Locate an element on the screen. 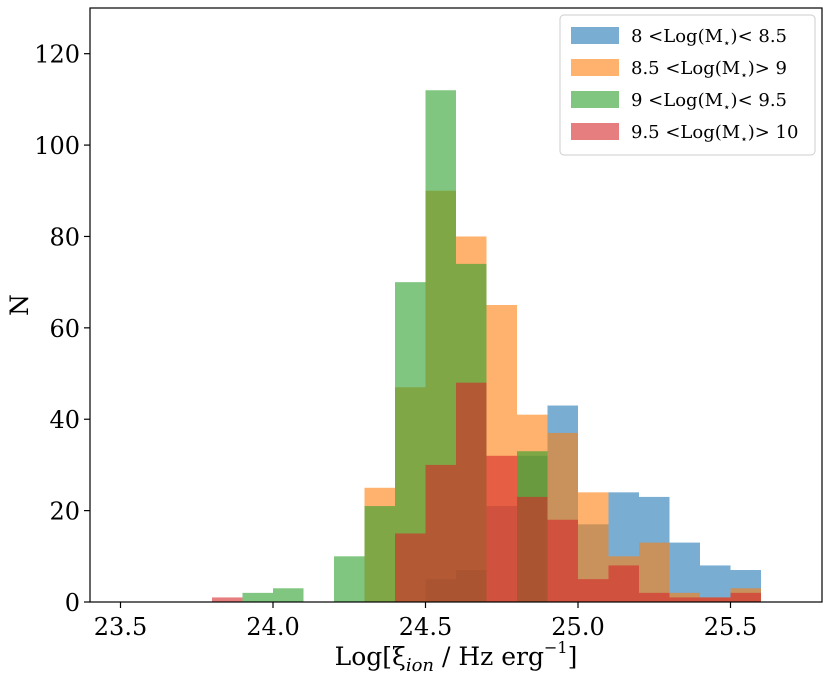 The height and width of the screenshot is (681, 830). x-axis-label: Log[ξion / Hz erg−1] is located at coordinates (456, 657).